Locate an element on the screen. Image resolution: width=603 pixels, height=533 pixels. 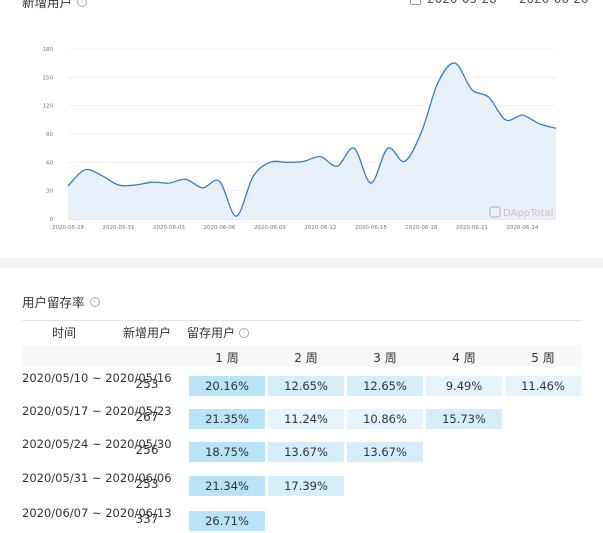
x-tick-label: 2020-05-31 is located at coordinates (118, 228).